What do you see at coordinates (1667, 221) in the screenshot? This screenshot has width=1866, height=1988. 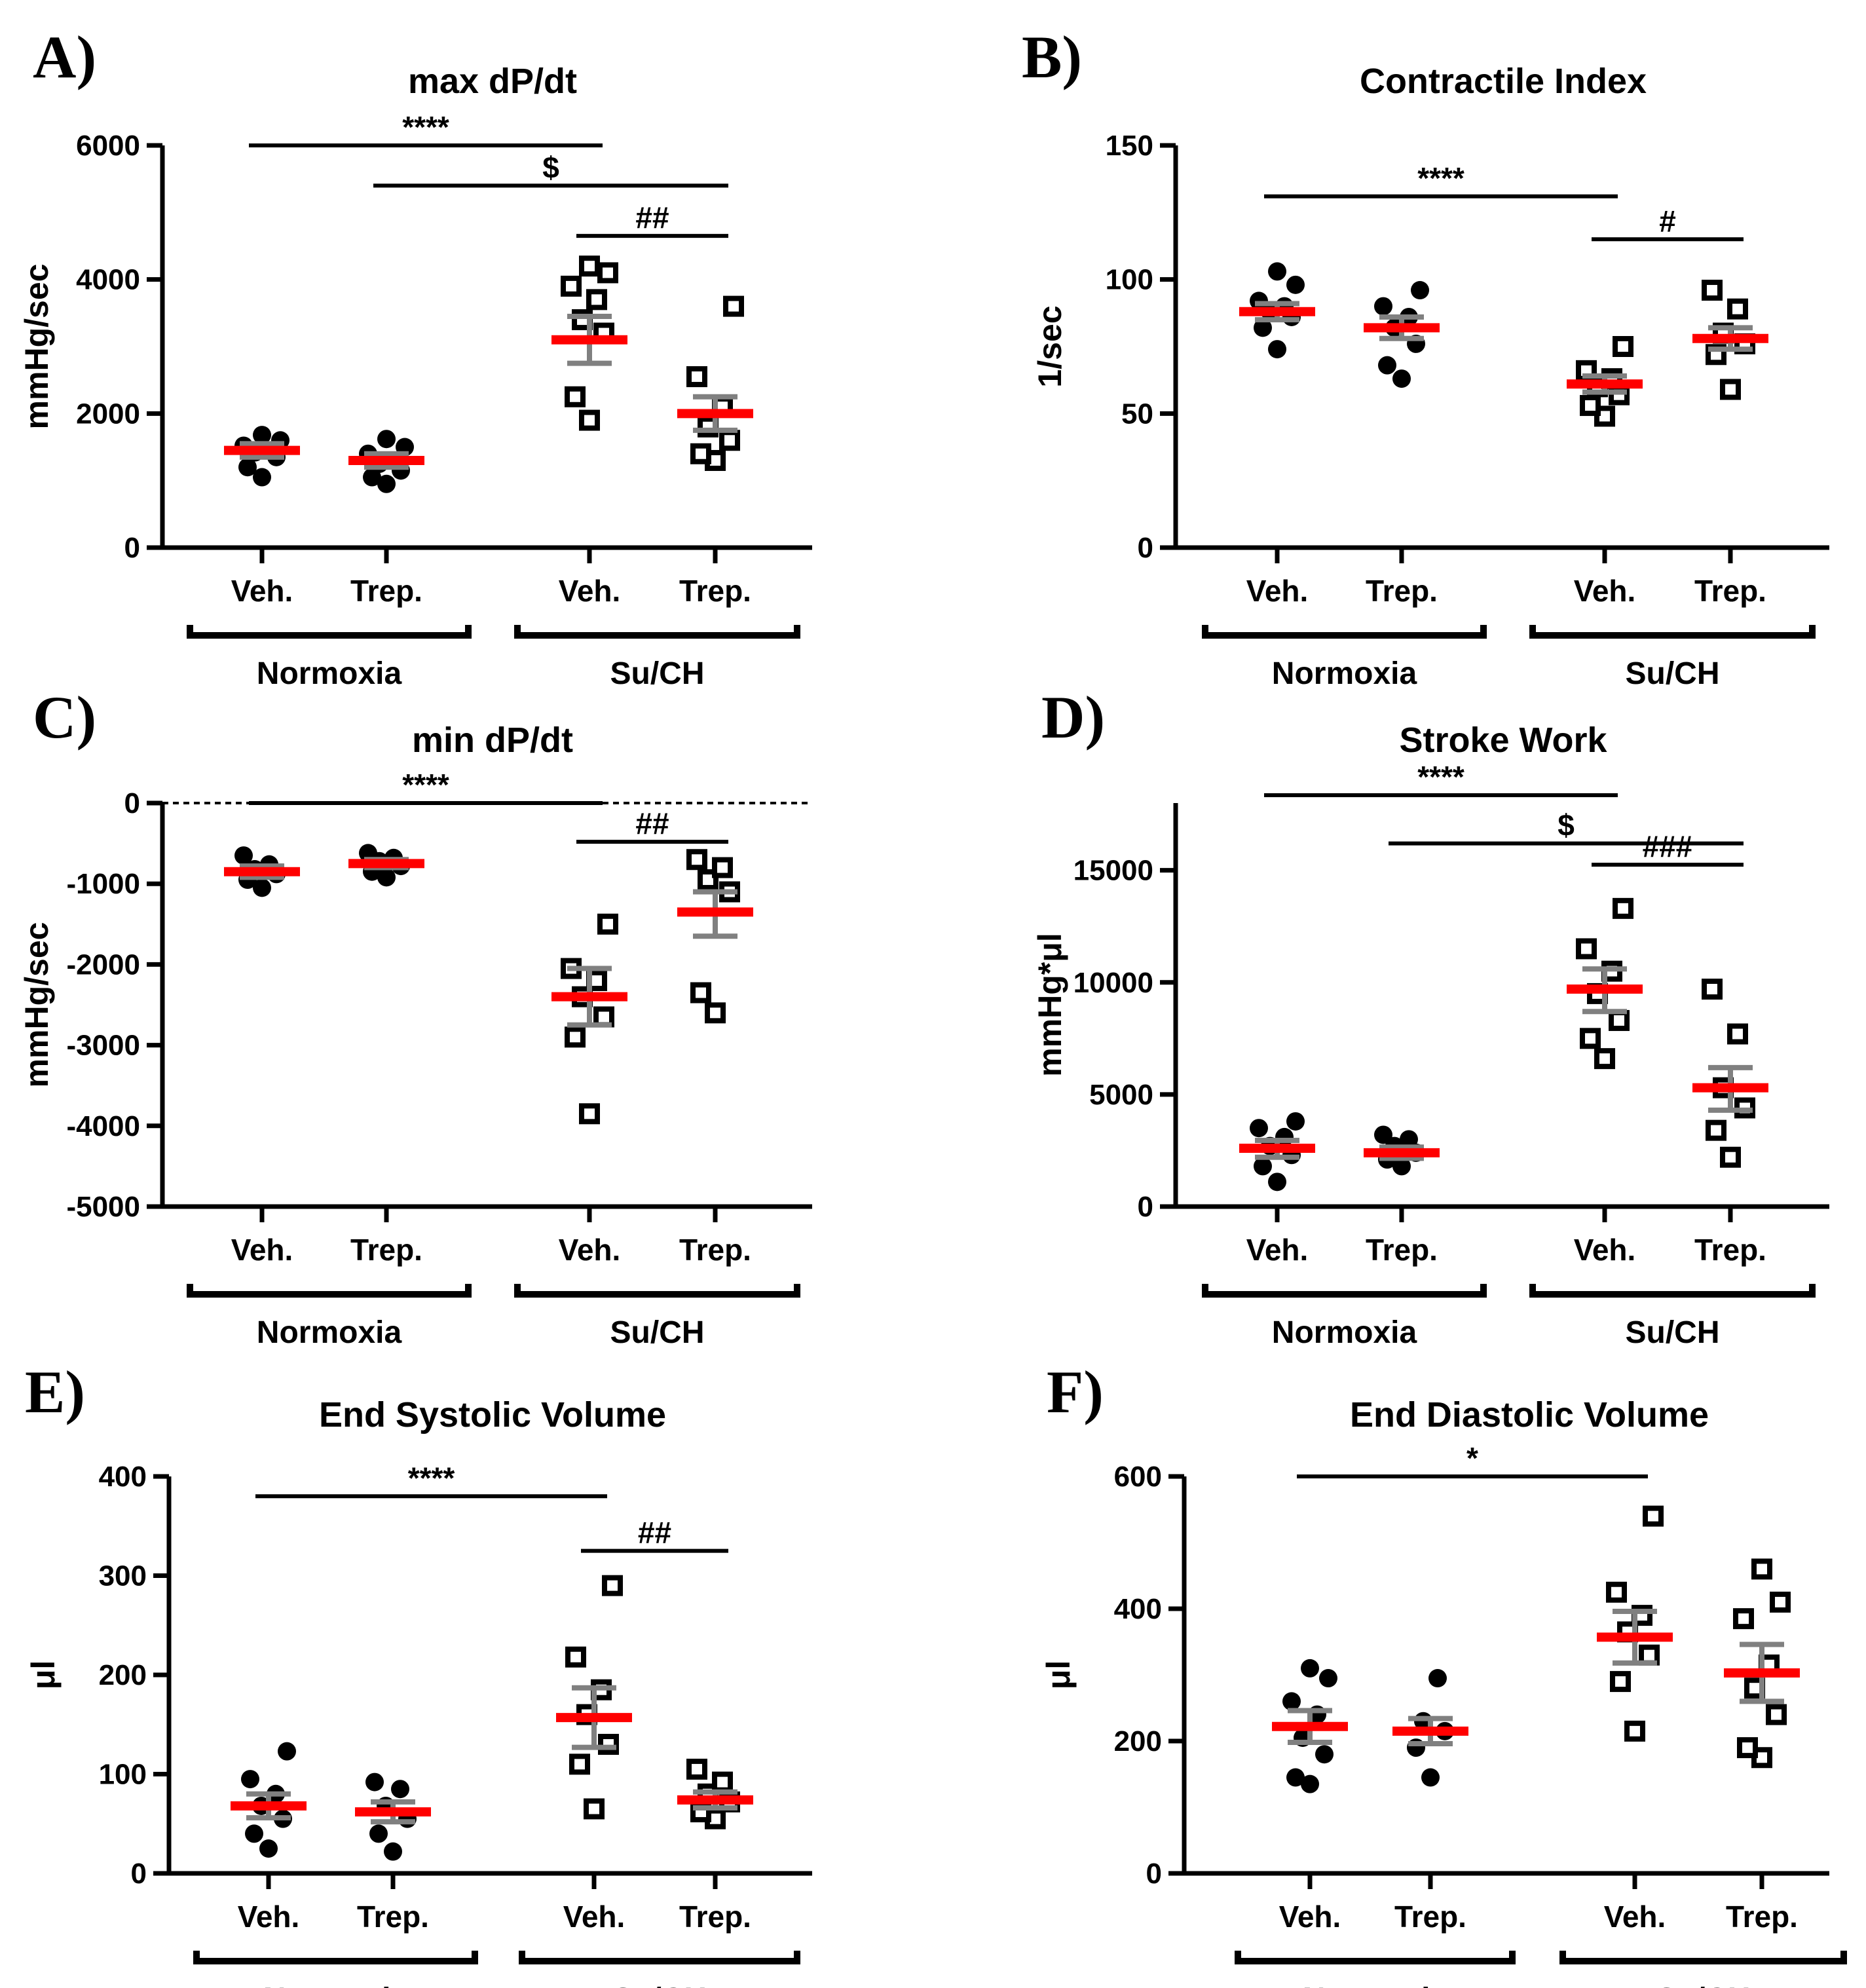 I see `significance-label: #` at bounding box center [1667, 221].